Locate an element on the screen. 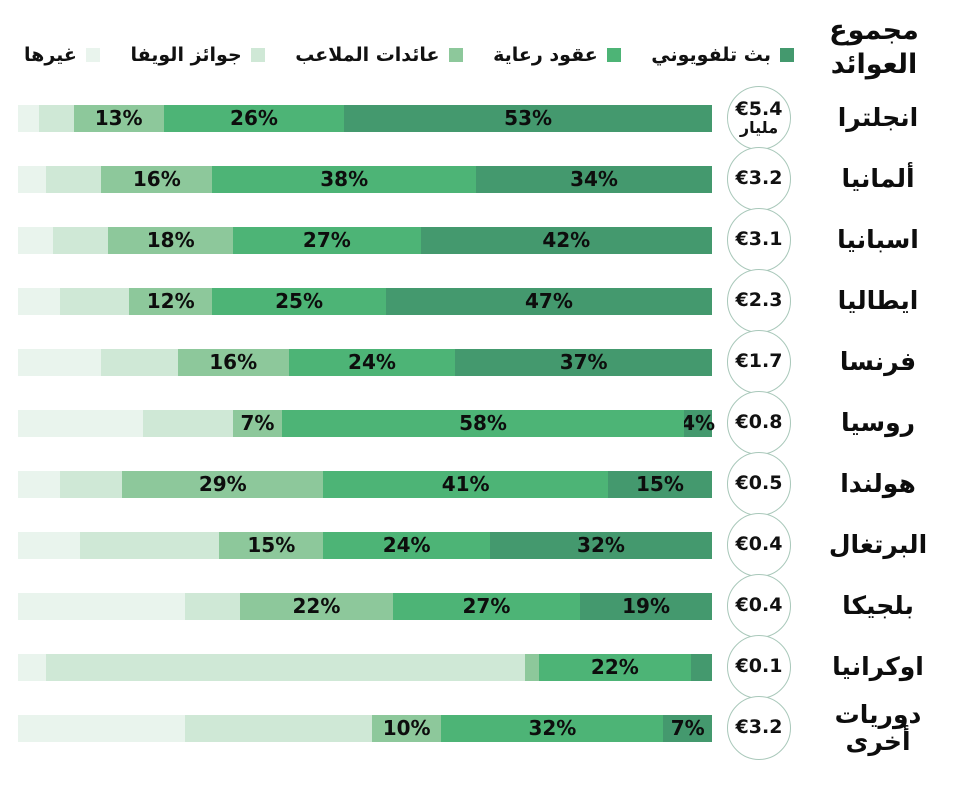  segment-percent-label: 18% is located at coordinates (170, 240).